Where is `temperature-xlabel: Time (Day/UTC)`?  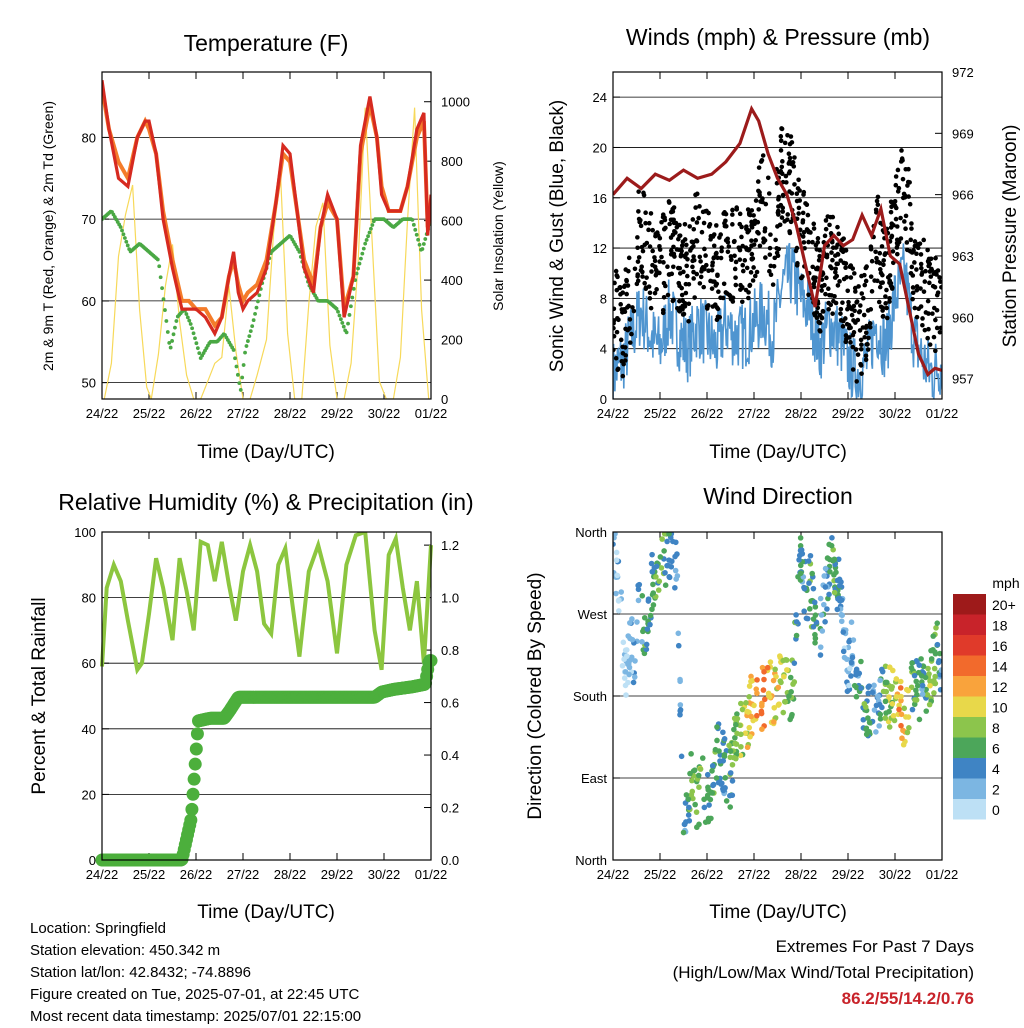 temperature-xlabel: Time (Day/UTC) is located at coordinates (266, 452).